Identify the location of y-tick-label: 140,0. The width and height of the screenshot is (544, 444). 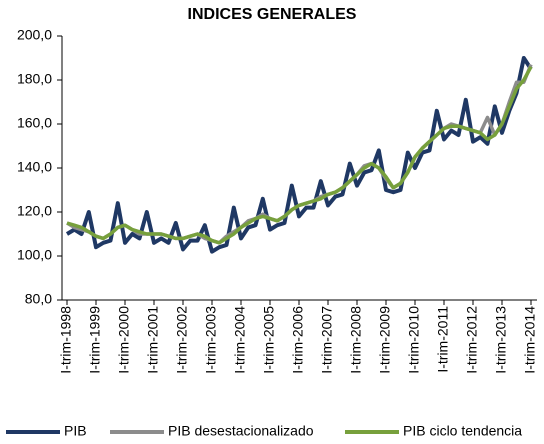
(34, 167).